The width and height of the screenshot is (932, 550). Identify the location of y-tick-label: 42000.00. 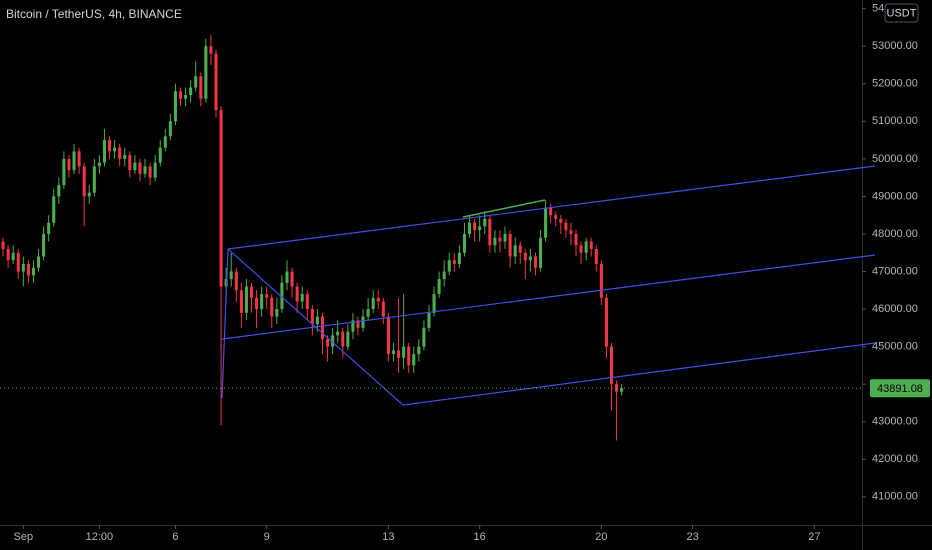
(895, 459).